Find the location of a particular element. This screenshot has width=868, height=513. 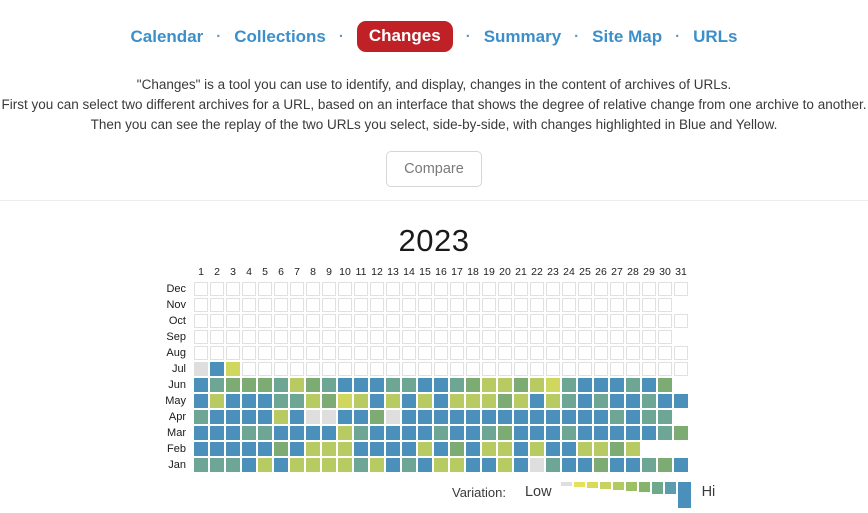

nav-item-collections: Collections is located at coordinates (280, 36).